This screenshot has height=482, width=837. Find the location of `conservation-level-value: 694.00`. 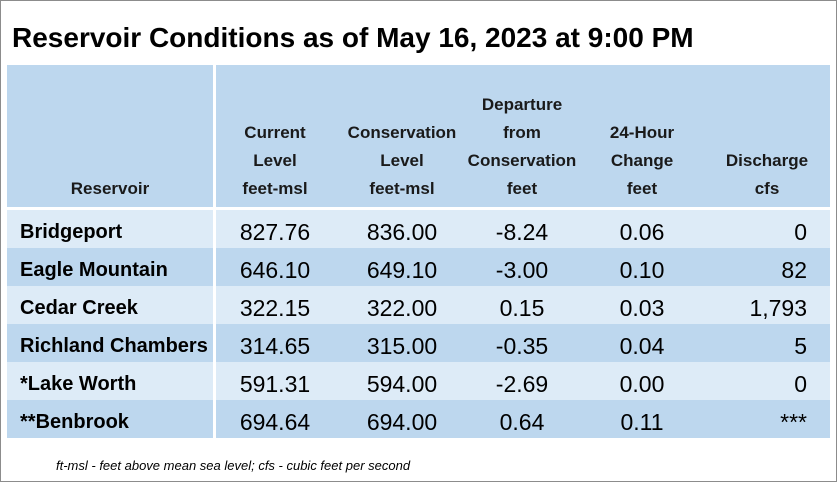

conservation-level-value: 694.00 is located at coordinates (402, 422).